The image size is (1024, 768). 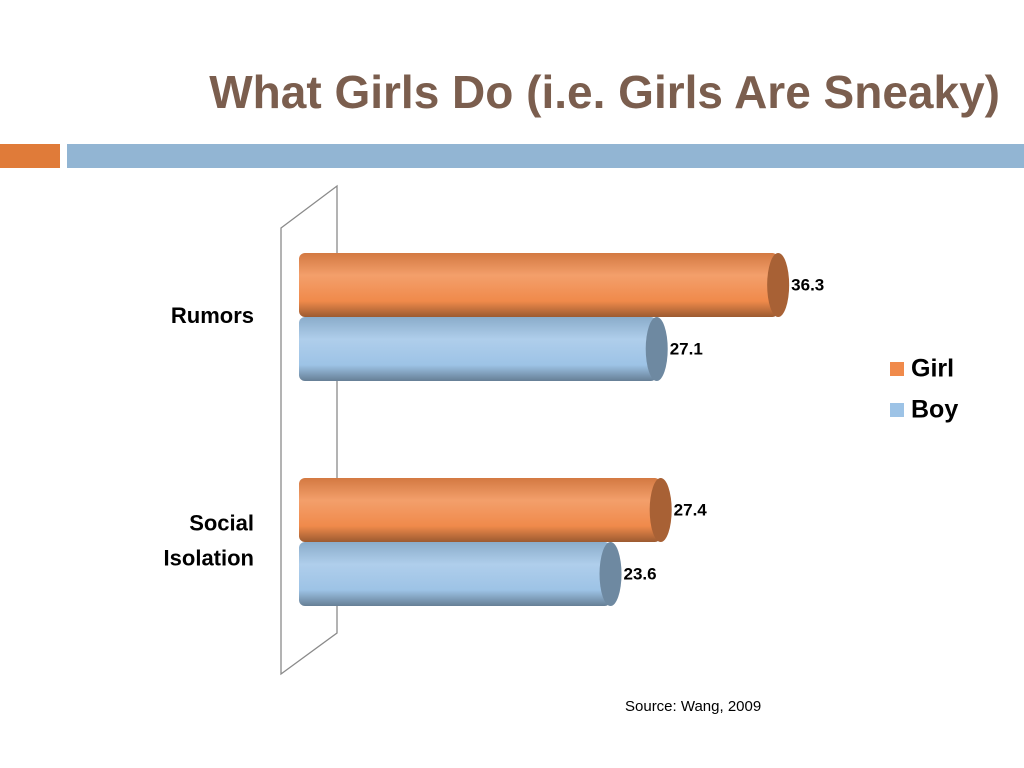 What do you see at coordinates (693, 706) in the screenshot?
I see `source-note: Source: Wang, 2009` at bounding box center [693, 706].